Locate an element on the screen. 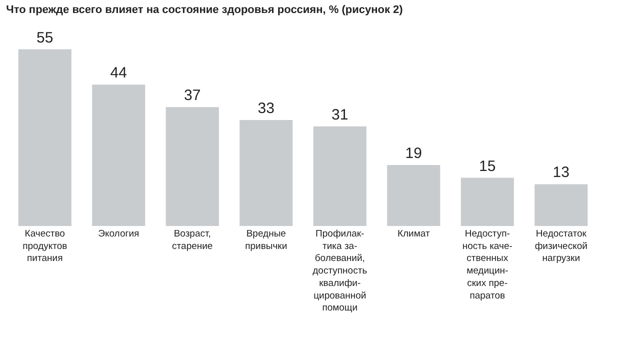 The image size is (618, 350). chart-title: Что прежде всего влияет на состояние здоровья россиян, % (рисунок 2) is located at coordinates (205, 10).